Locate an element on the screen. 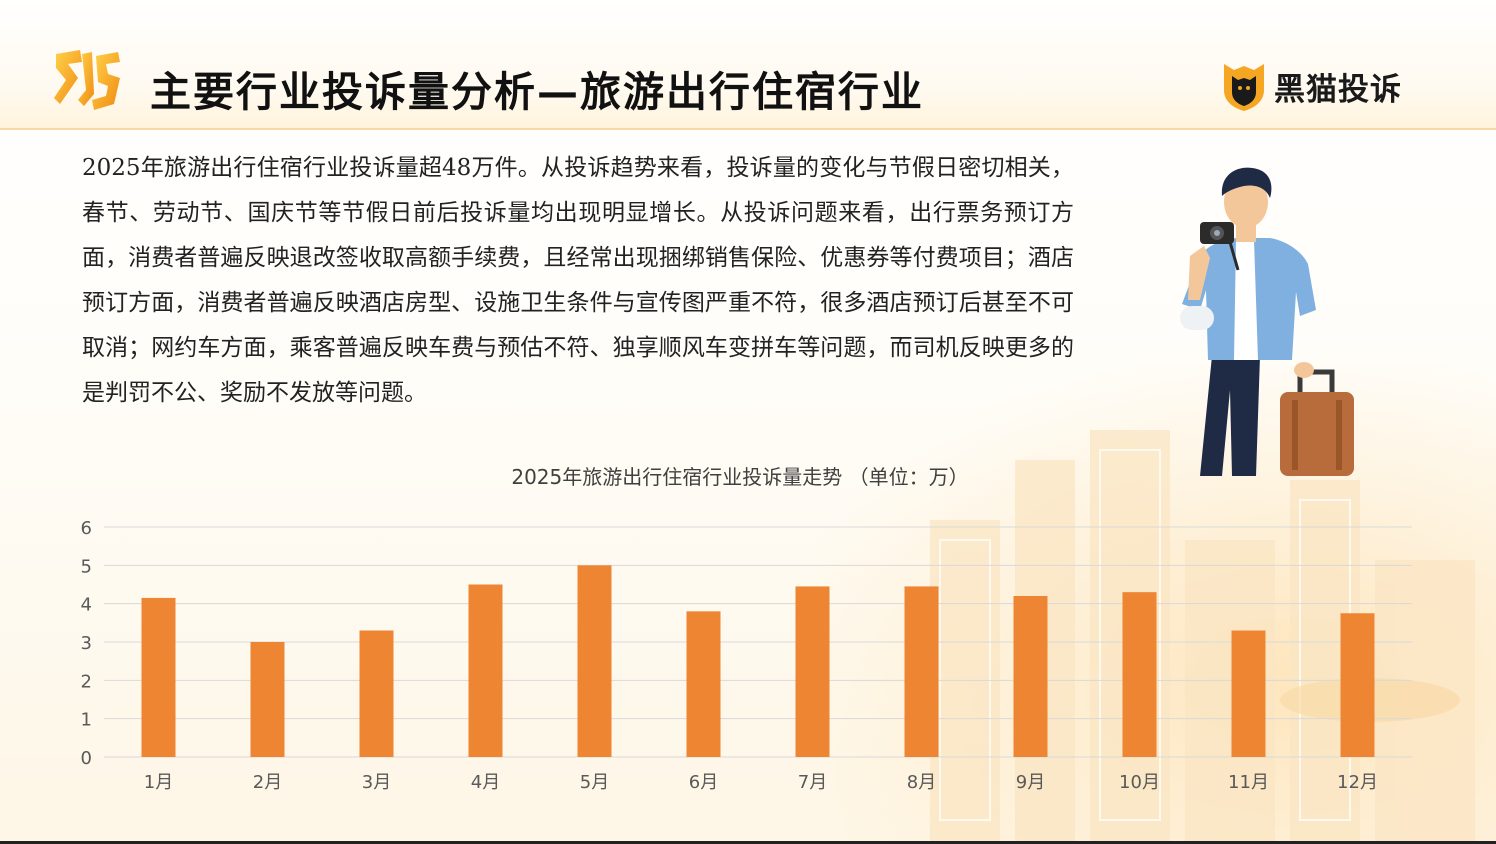 This screenshot has height=844, width=1496. x-tick-label: 9月 is located at coordinates (1030, 782).